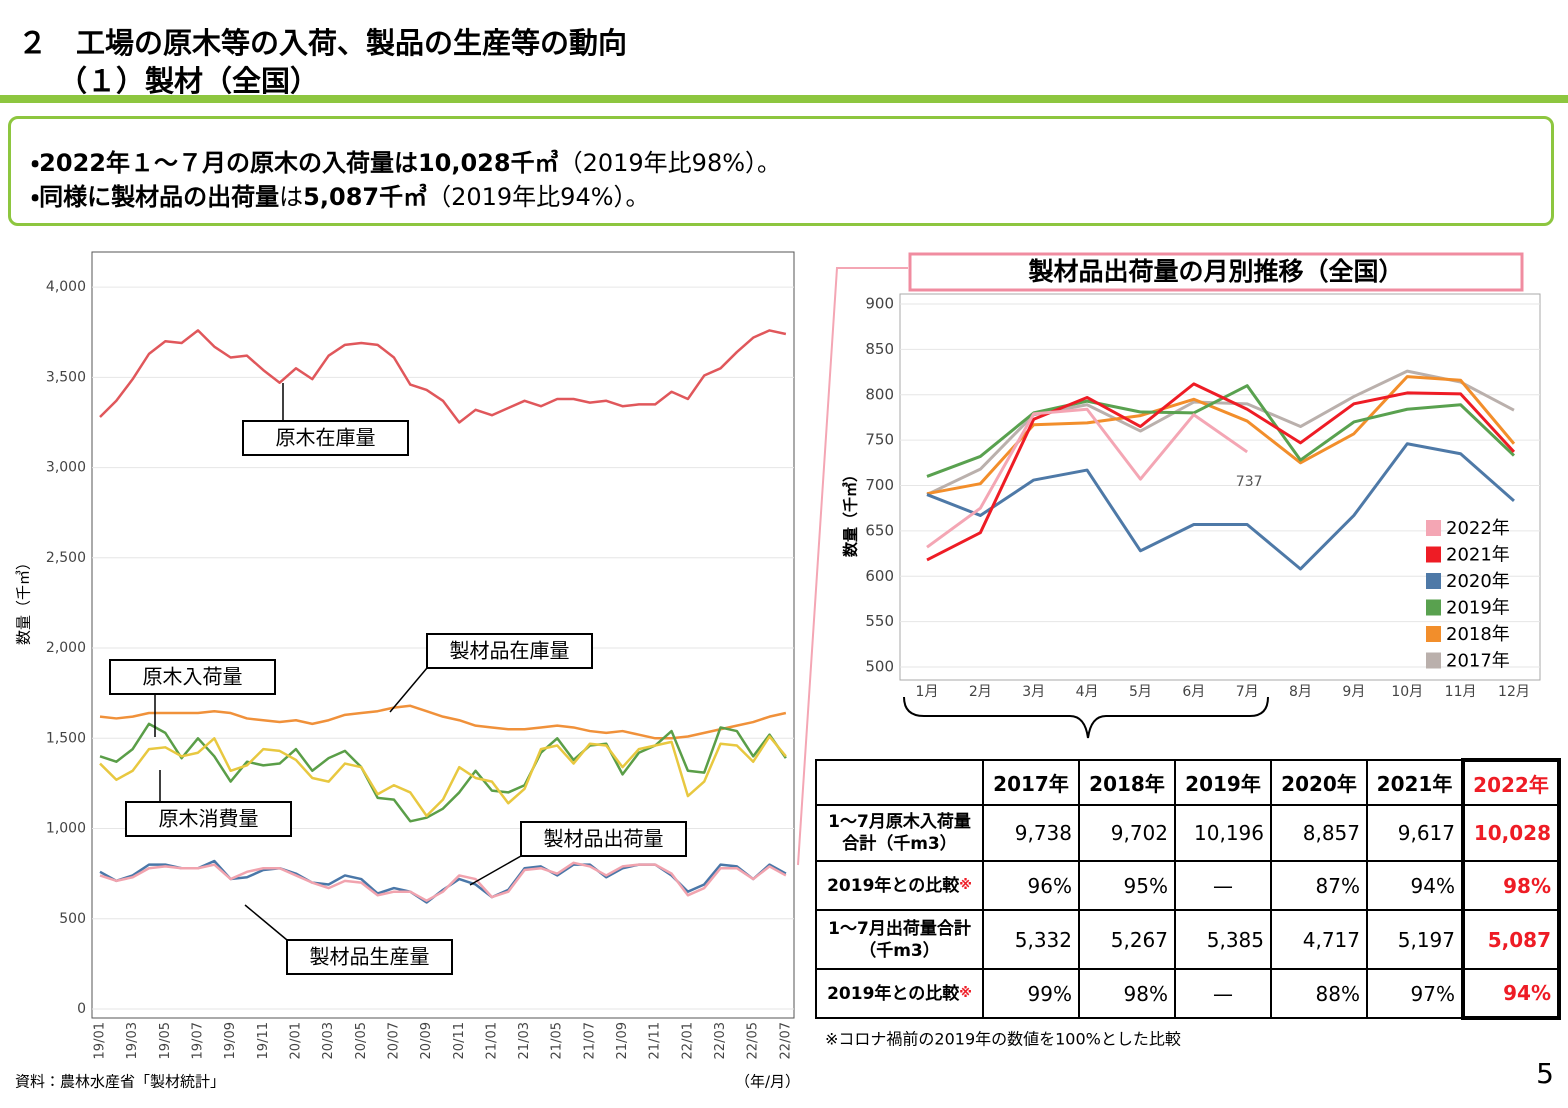  I want to click on x-tick-label: 19/03, so click(132, 1040).